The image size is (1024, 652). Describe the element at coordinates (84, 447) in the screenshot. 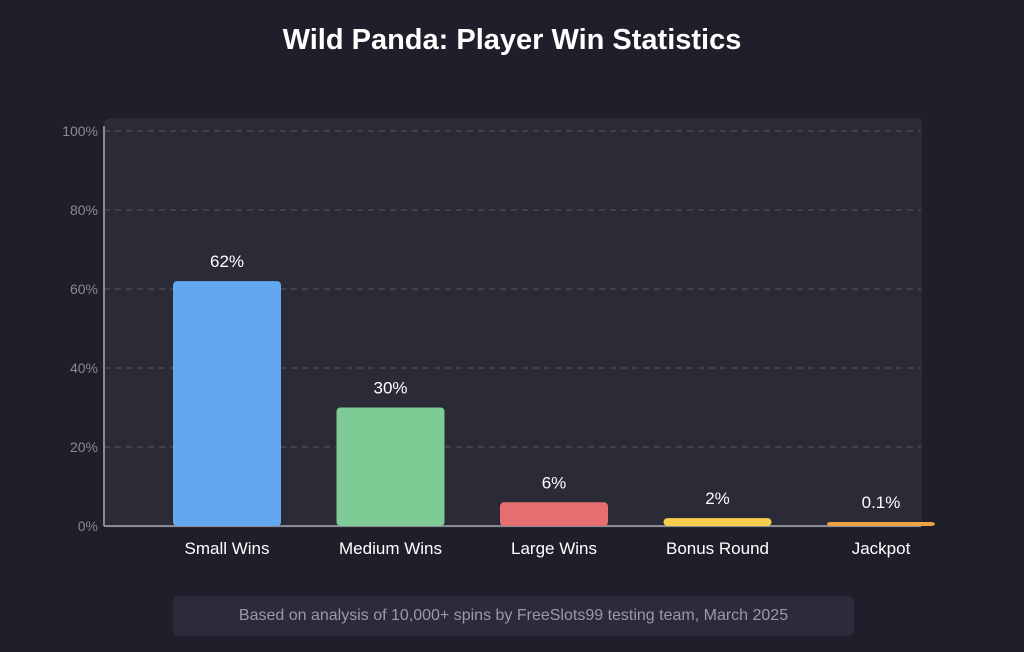

I see `y-tick-label: 20%` at that location.